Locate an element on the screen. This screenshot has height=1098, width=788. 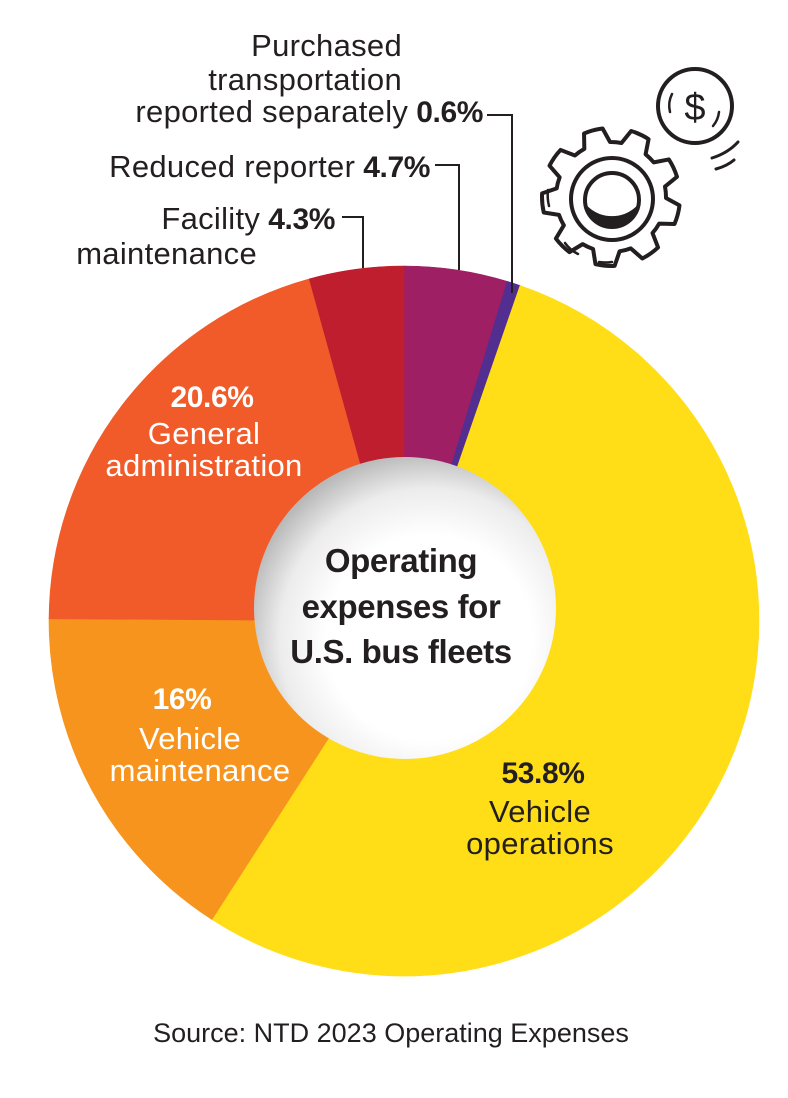
leader-line-facility is located at coordinates (353, 242).